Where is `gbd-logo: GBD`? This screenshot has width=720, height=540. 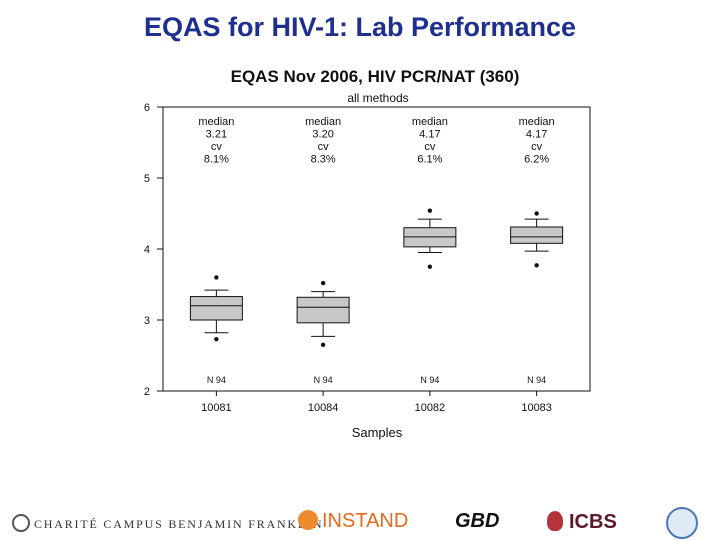 gbd-logo: GBD is located at coordinates (477, 521).